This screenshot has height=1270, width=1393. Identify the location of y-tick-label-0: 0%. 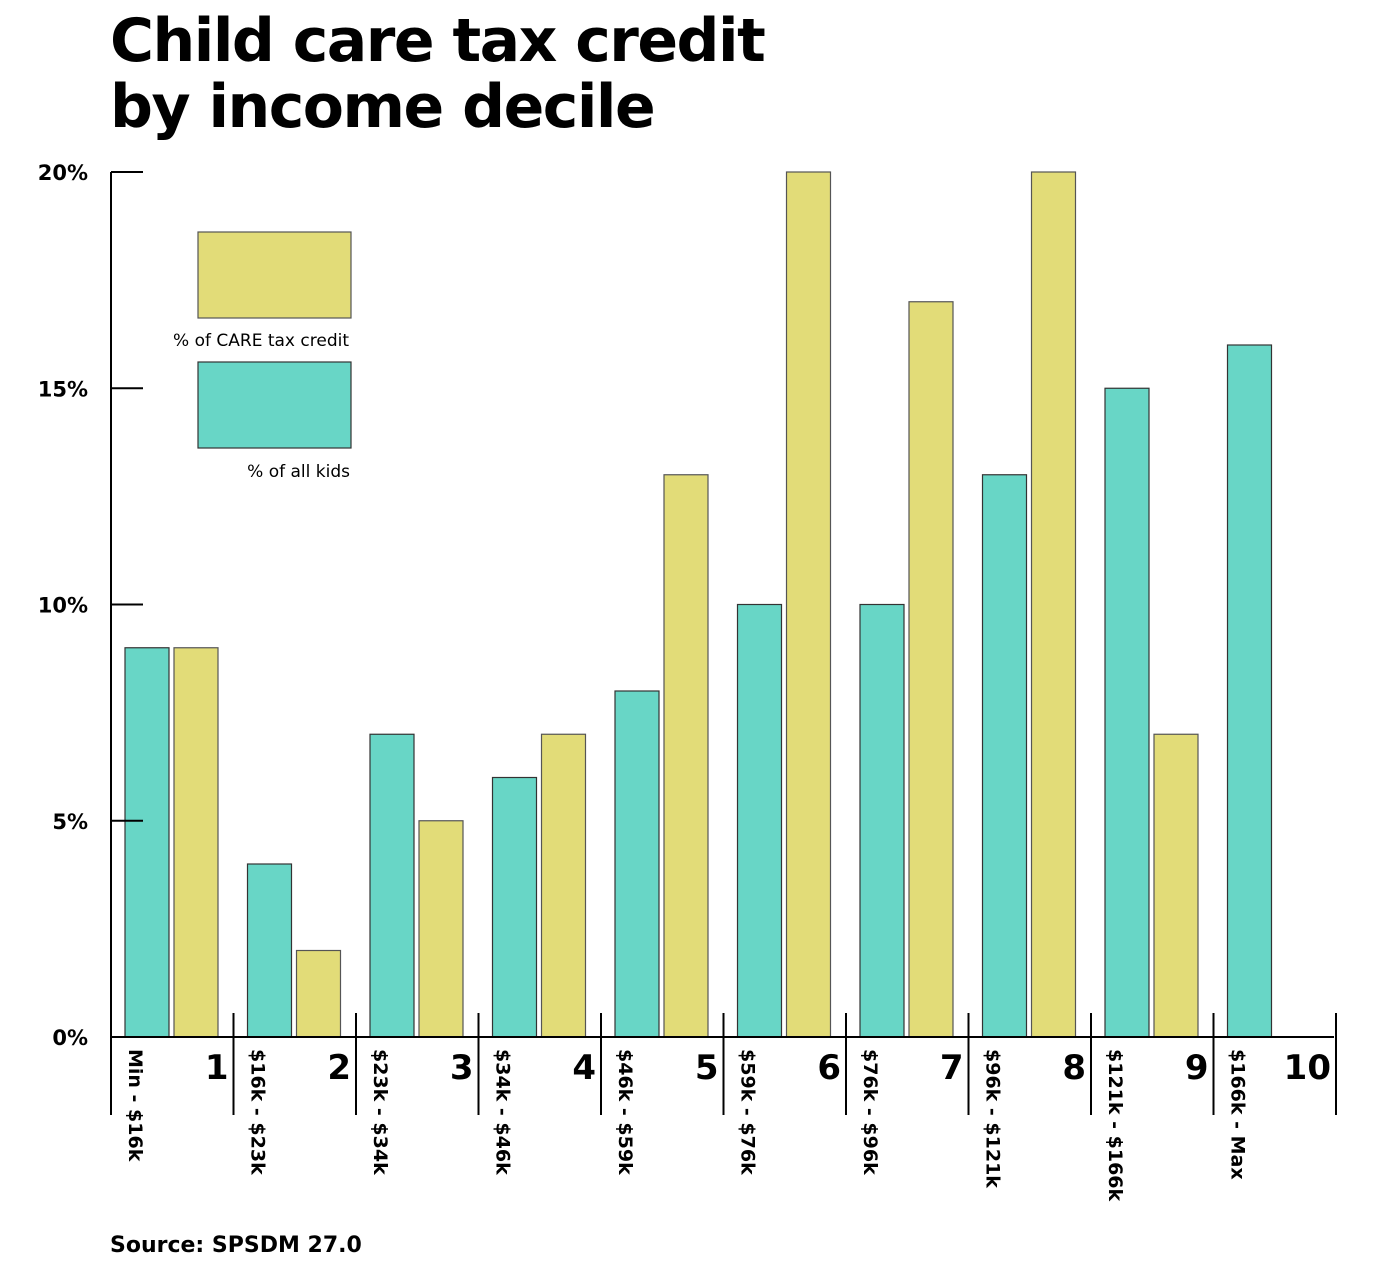
(70, 1038).